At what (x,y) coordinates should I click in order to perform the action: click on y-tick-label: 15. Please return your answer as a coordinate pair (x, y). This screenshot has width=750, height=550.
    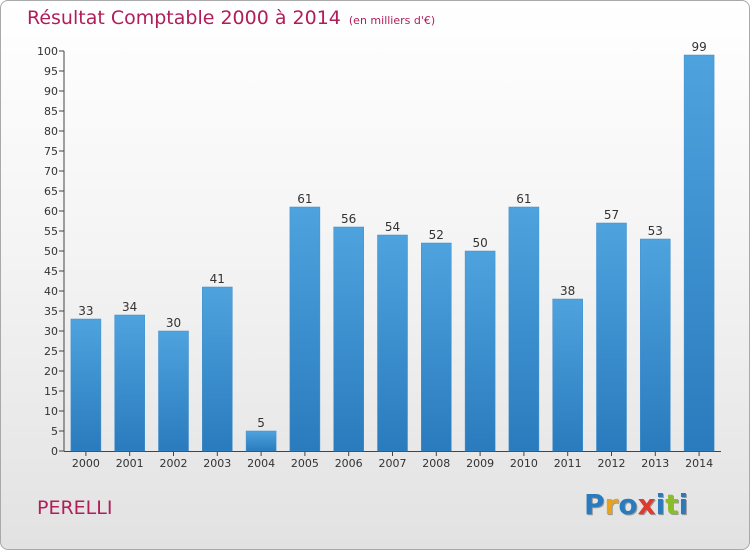
    Looking at the image, I should click on (51, 391).